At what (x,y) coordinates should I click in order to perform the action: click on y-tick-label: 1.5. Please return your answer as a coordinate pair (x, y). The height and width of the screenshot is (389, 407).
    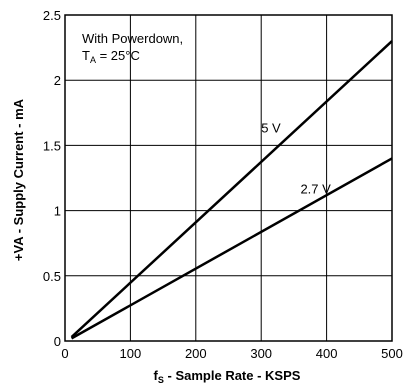
    Looking at the image, I should click on (52, 145).